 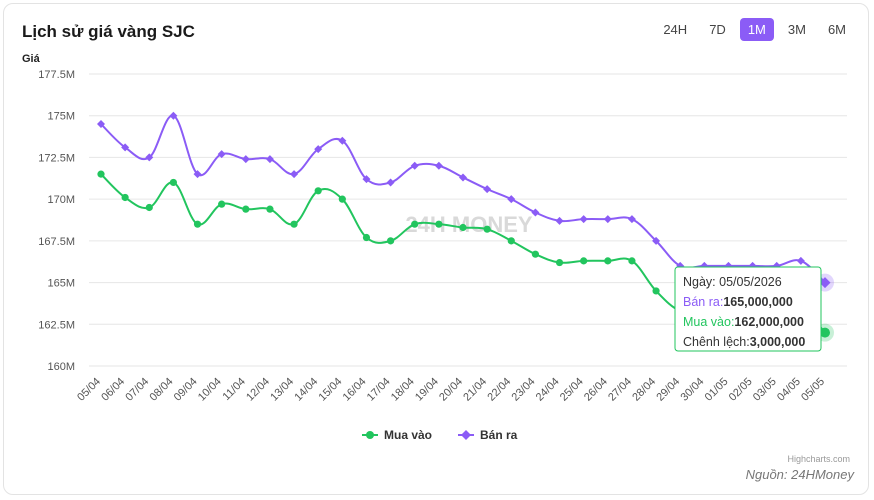 I want to click on legend-item-sell: Bán ra, so click(x=488, y=435).